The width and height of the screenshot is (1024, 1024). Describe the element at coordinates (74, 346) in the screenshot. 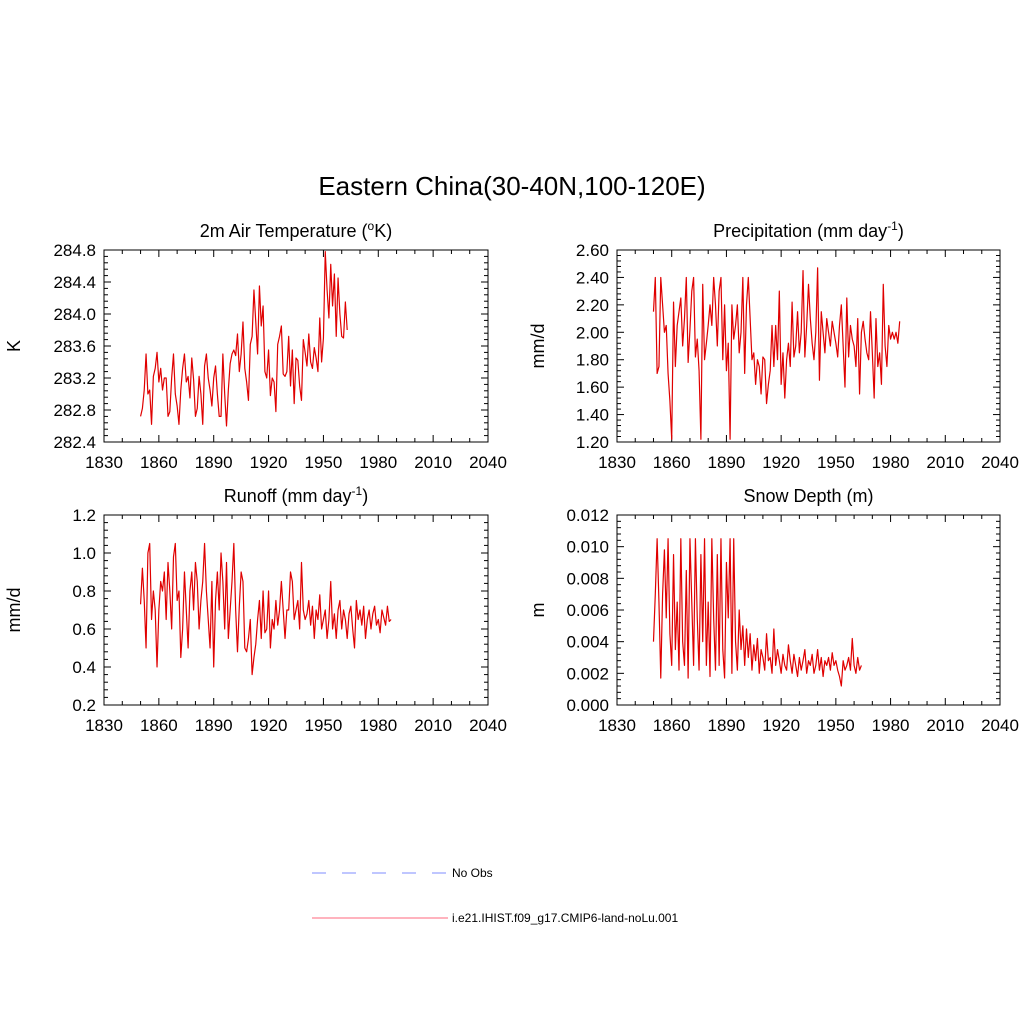

I see `y-tick-label: 283.6` at that location.